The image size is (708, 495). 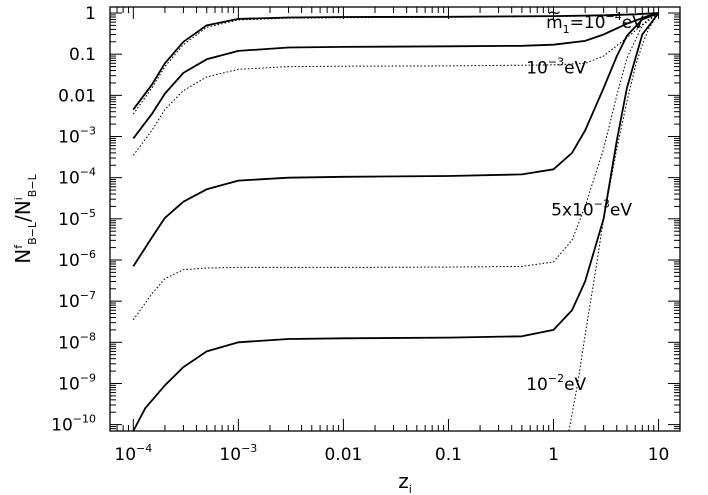 I want to click on y-tick-label: 1, so click(x=90, y=14).